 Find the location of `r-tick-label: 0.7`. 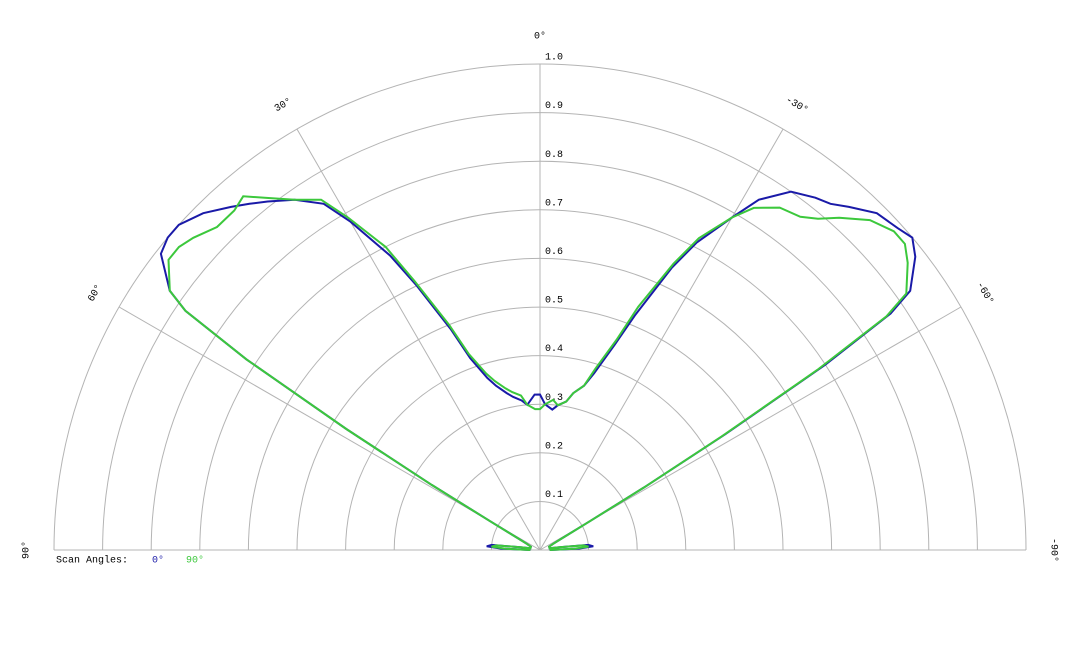

r-tick-label: 0.7 is located at coordinates (554, 203).